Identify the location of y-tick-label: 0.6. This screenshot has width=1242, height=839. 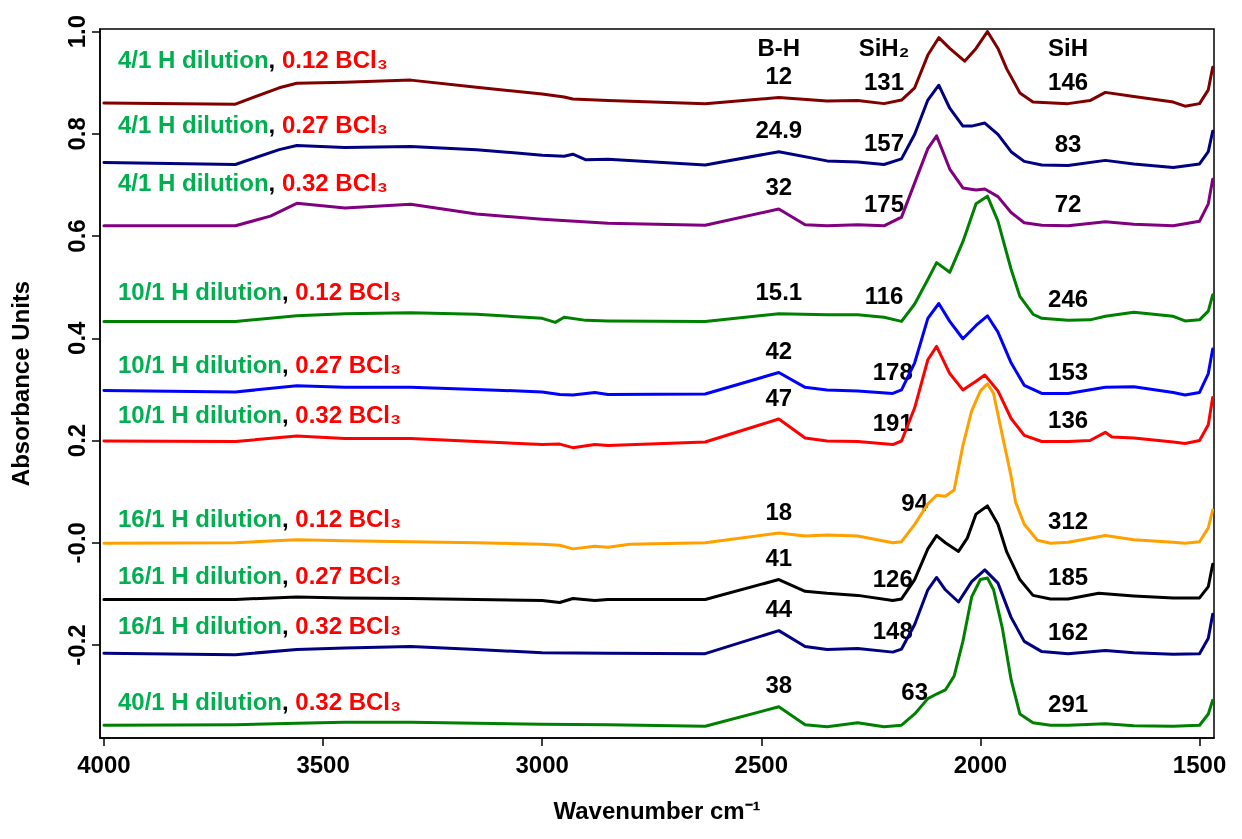
(76, 236).